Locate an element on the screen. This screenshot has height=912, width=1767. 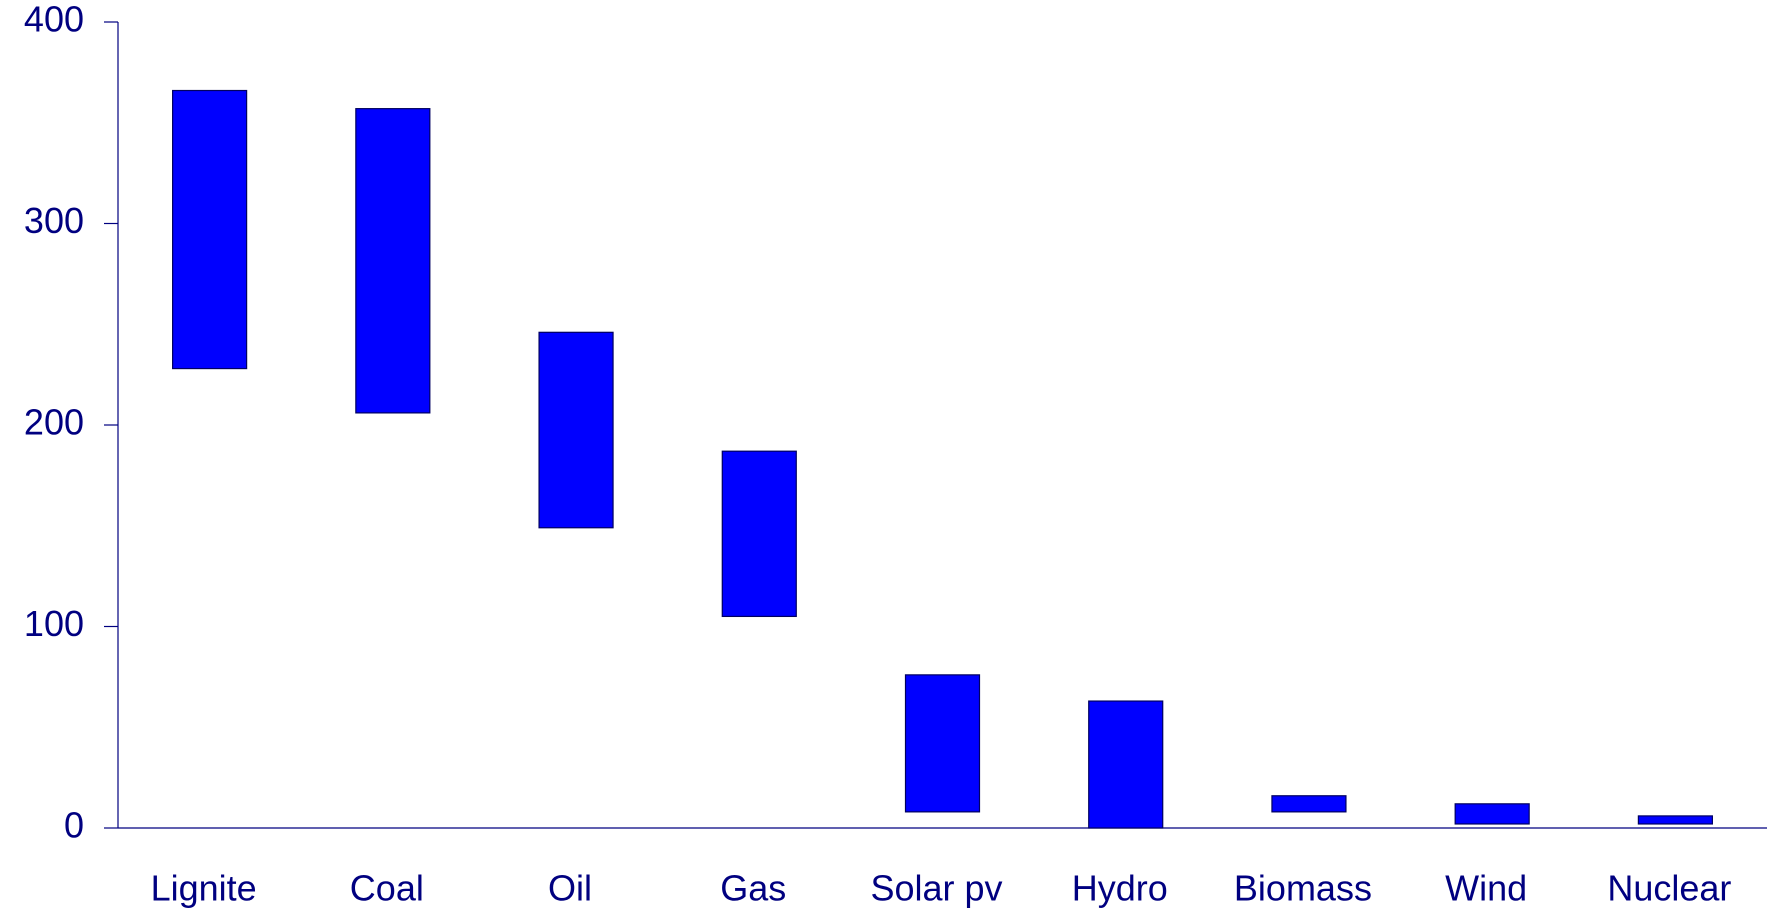
x-tick-label: Solar pv is located at coordinates (936, 888).